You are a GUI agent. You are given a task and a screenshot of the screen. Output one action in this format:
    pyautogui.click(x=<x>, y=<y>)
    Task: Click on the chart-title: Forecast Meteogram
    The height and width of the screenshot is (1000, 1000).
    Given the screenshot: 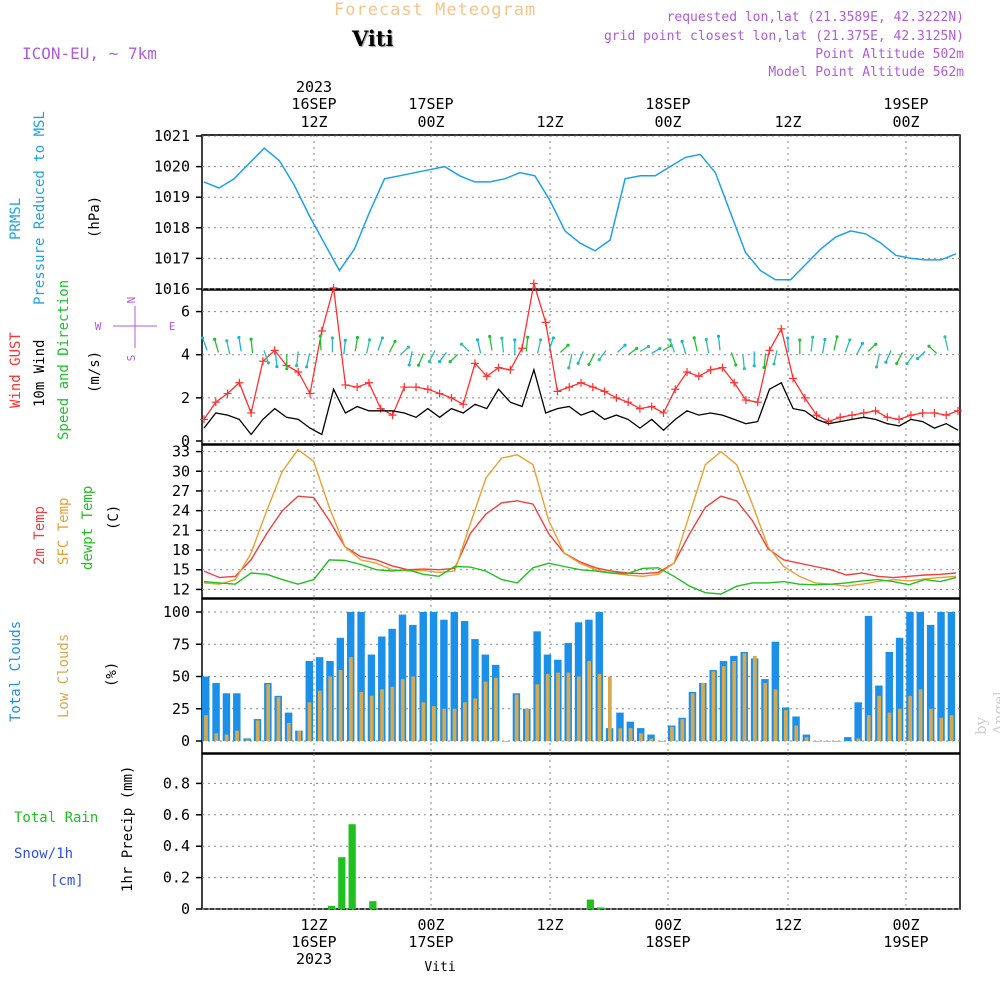 What is the action you would take?
    pyautogui.click(x=435, y=10)
    